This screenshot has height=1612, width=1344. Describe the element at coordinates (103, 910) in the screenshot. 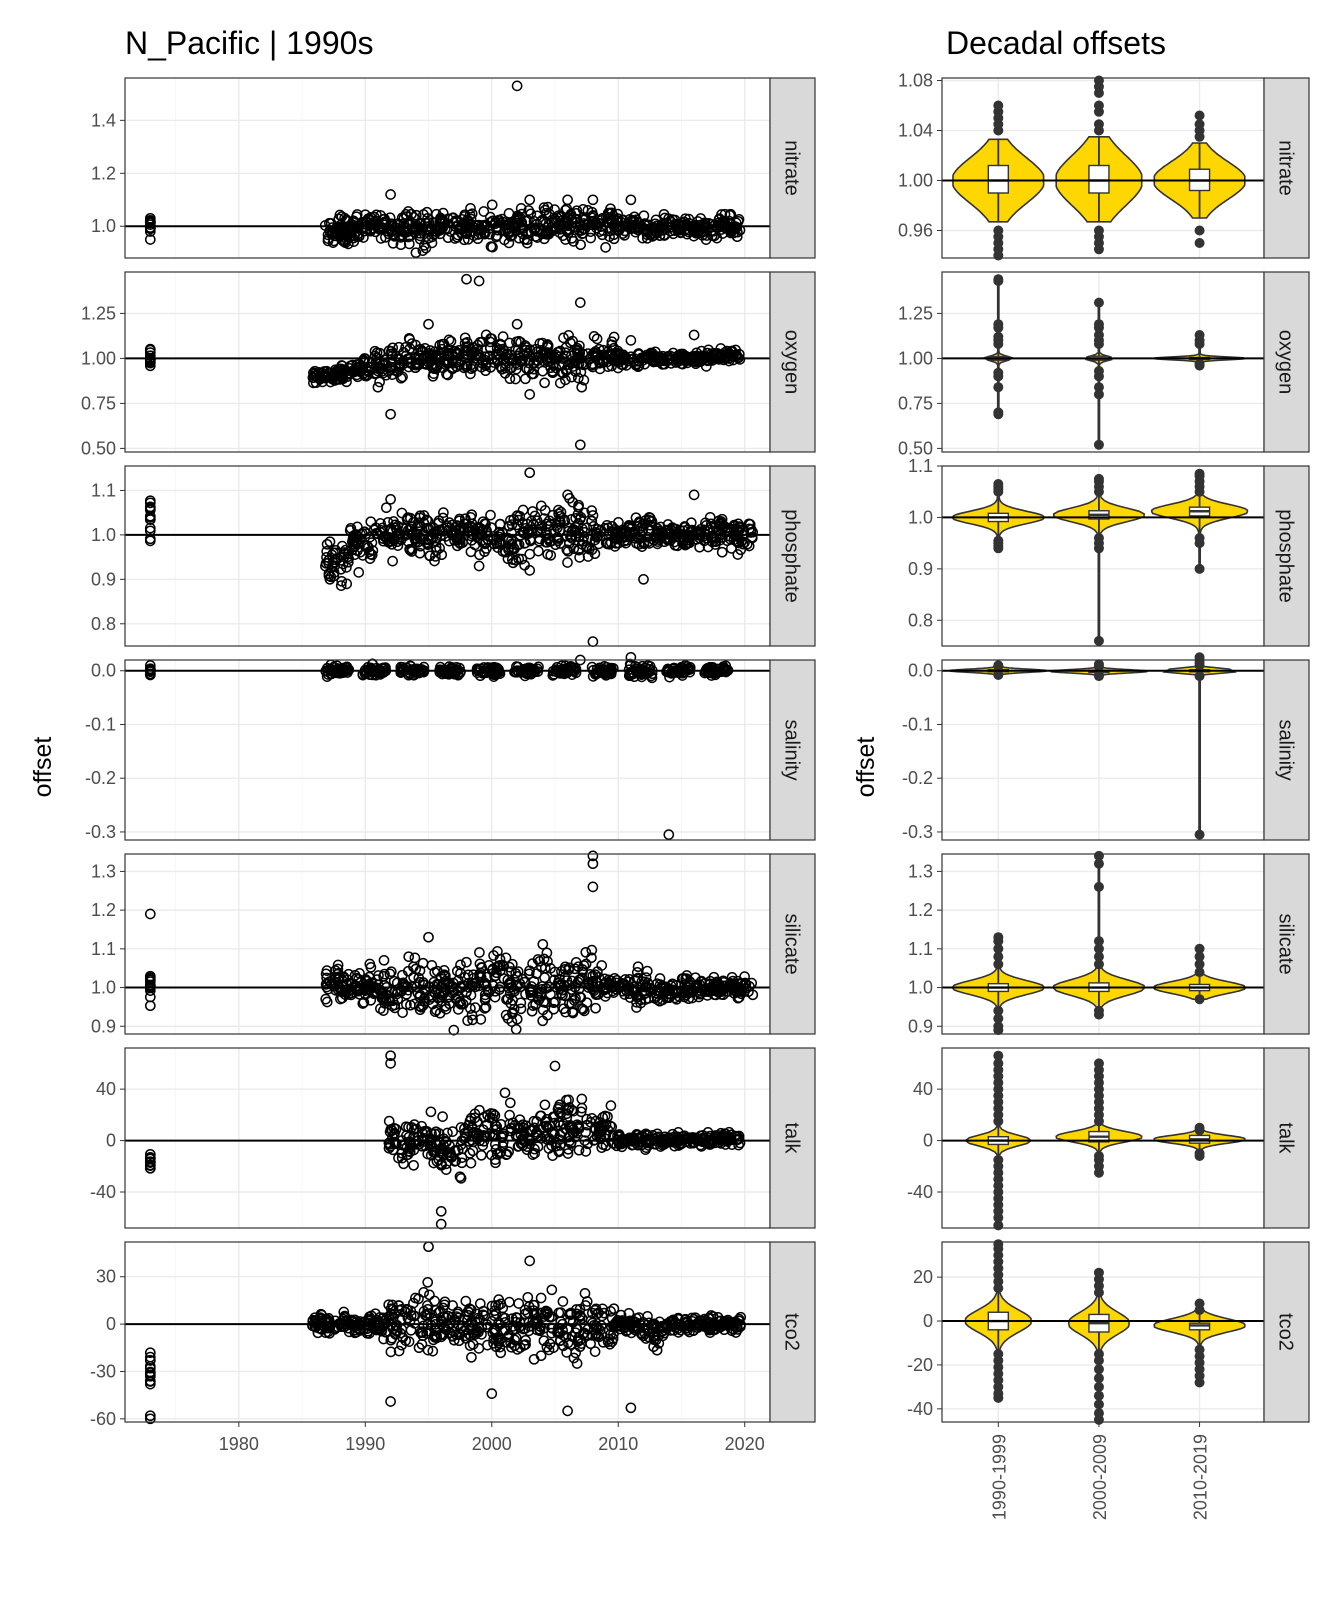

I see `scatter-y-tick-label: 1.2` at that location.